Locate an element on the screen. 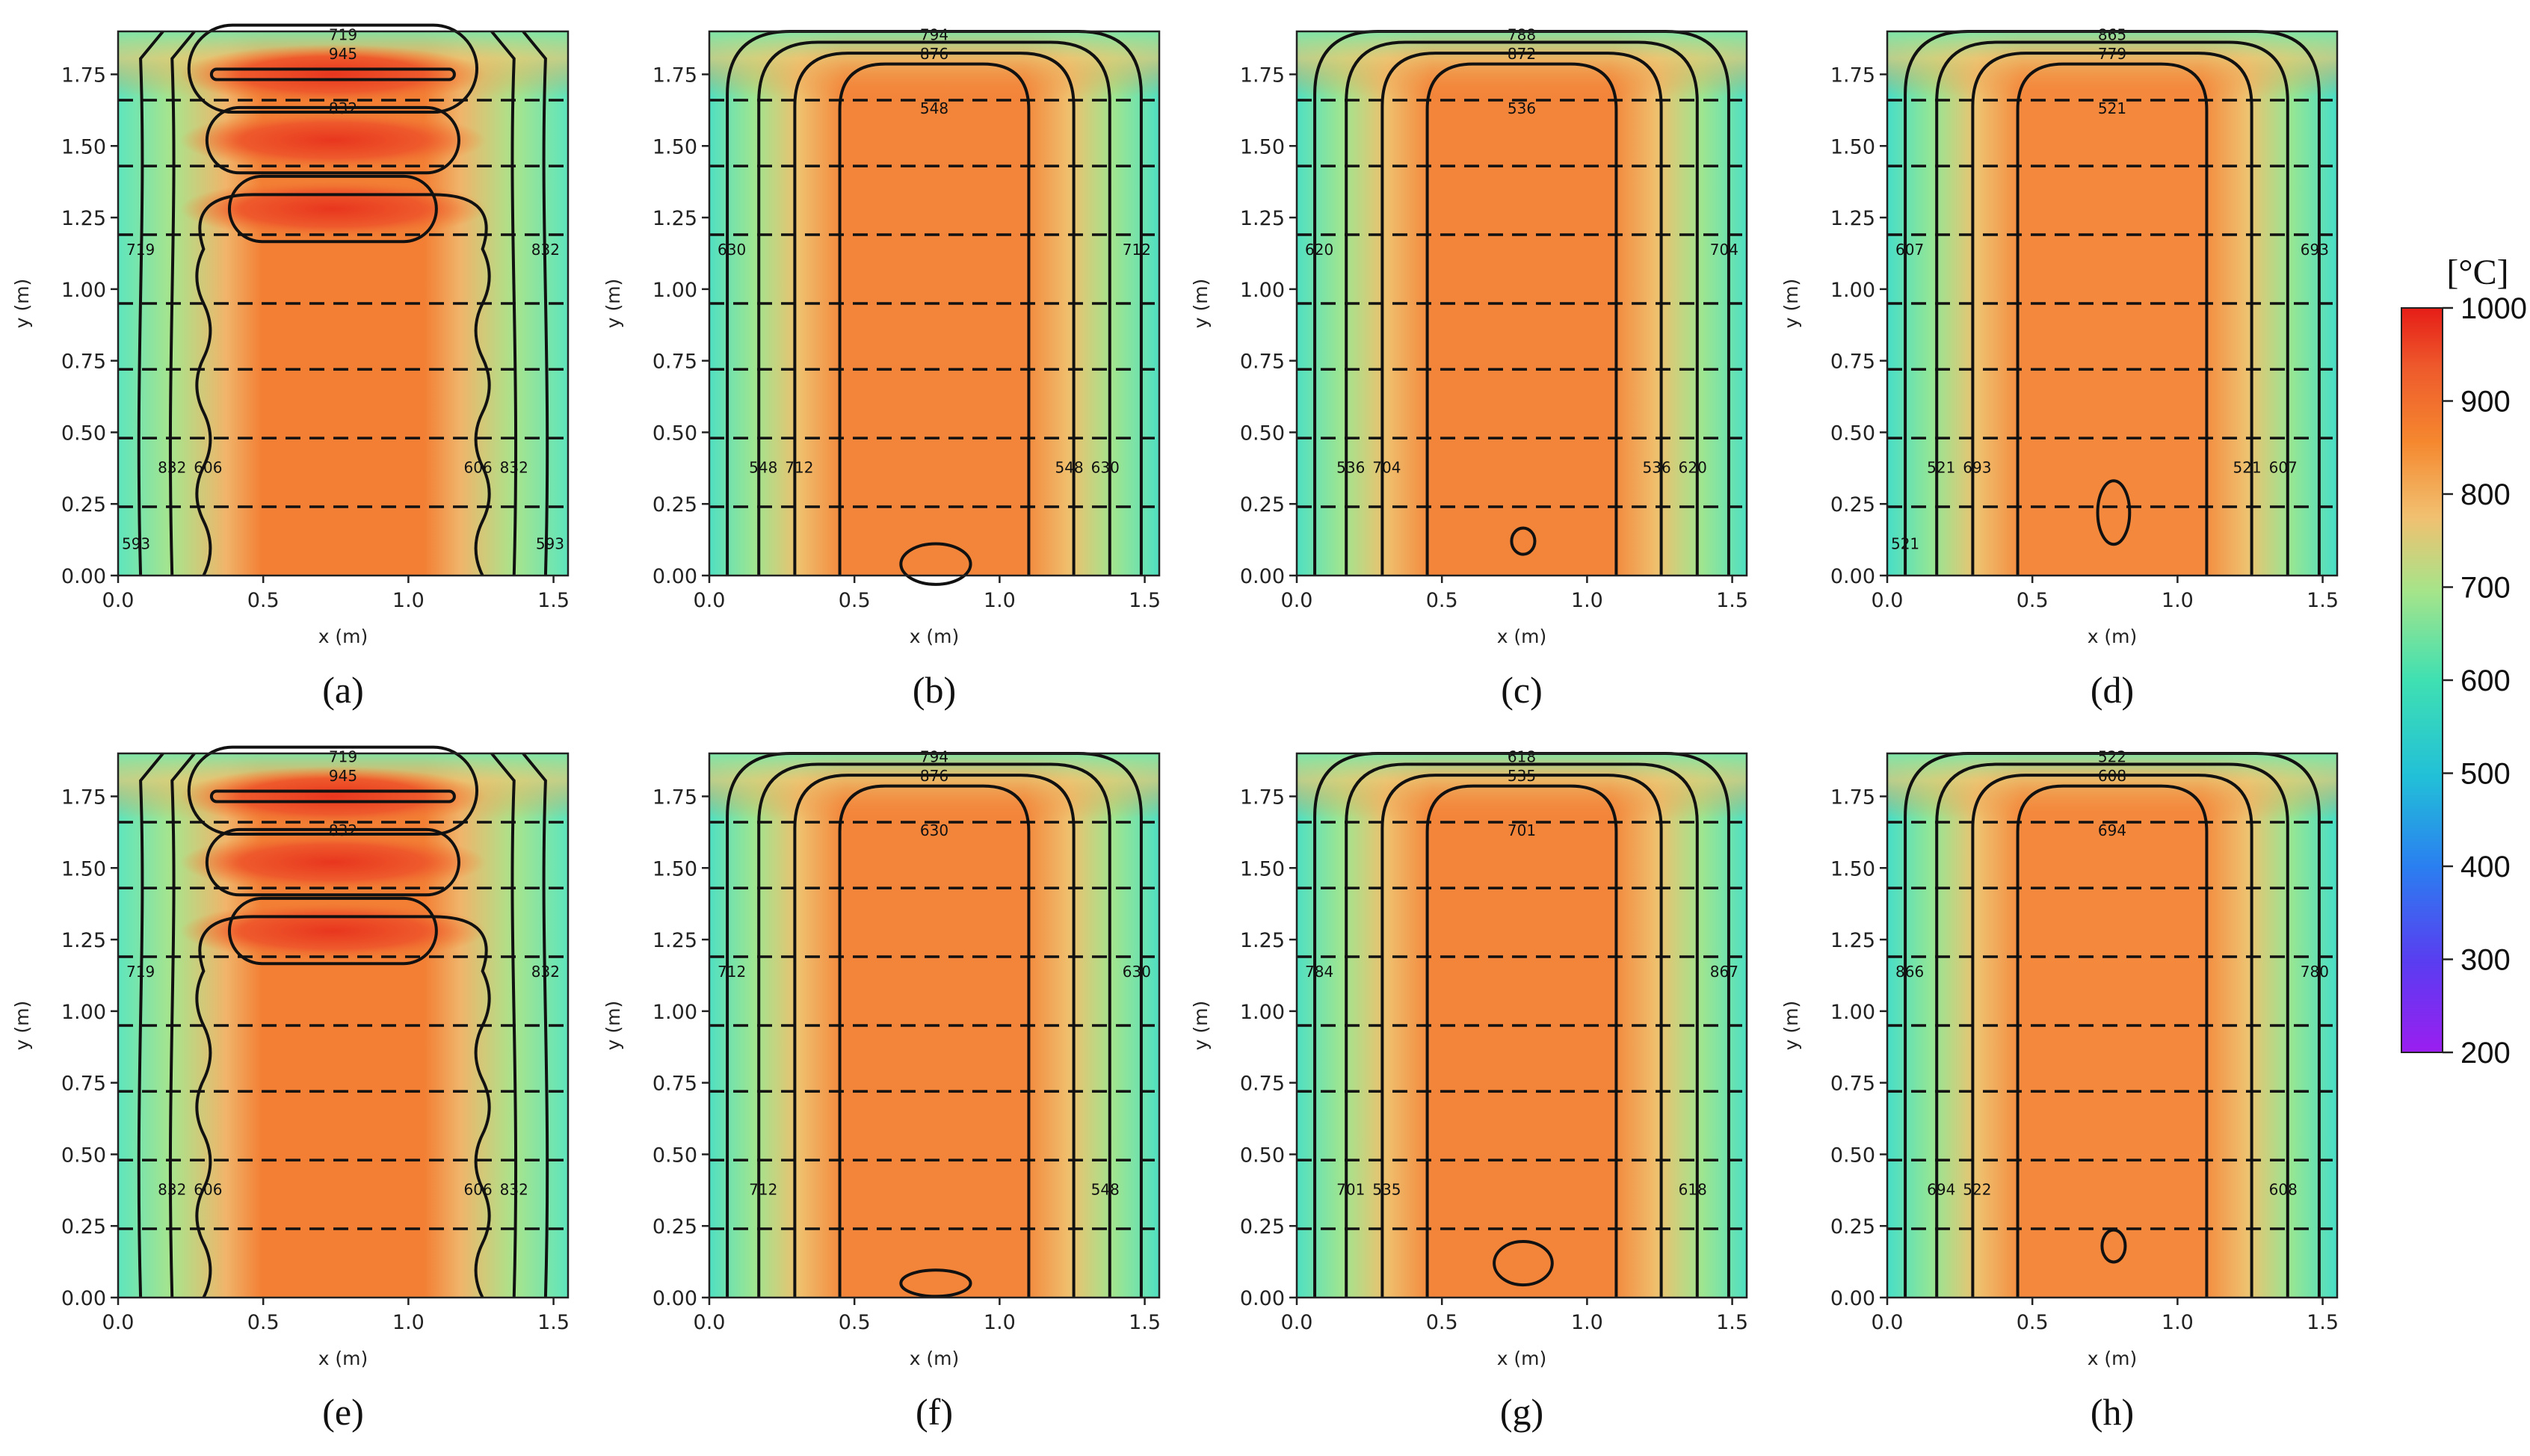 This screenshot has height=1456, width=2530. colorbar-tick-label: 900 is located at coordinates (2485, 402).